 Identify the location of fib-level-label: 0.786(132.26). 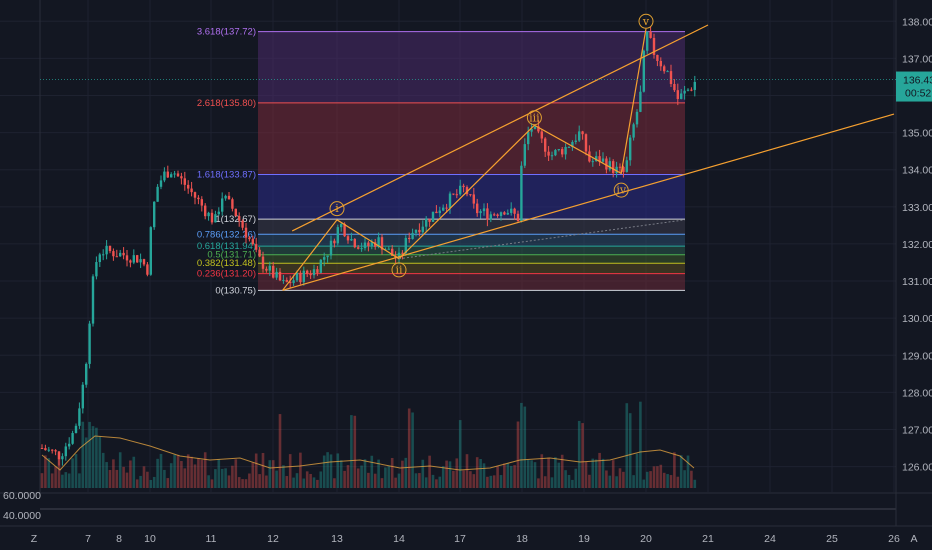
(226, 234).